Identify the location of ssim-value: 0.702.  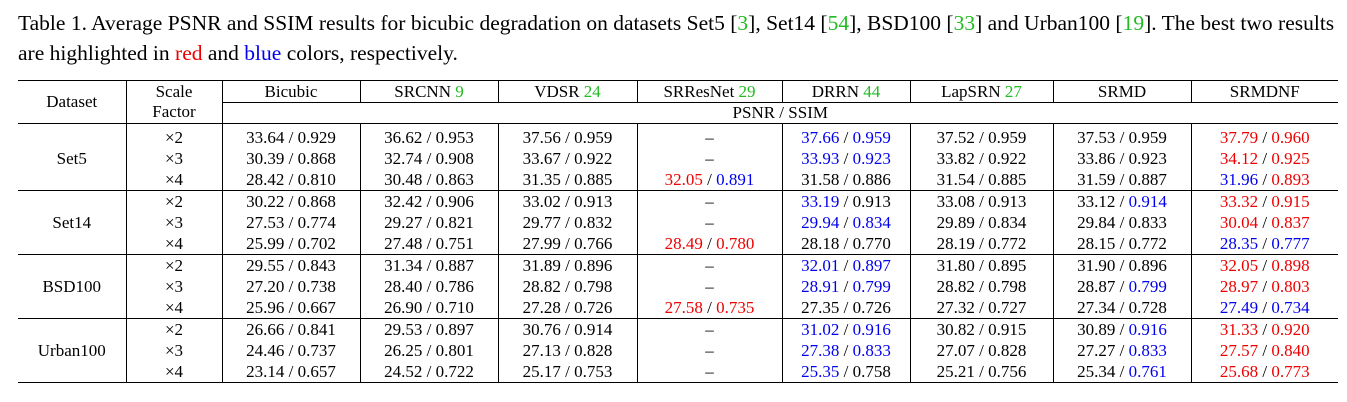
(316, 243).